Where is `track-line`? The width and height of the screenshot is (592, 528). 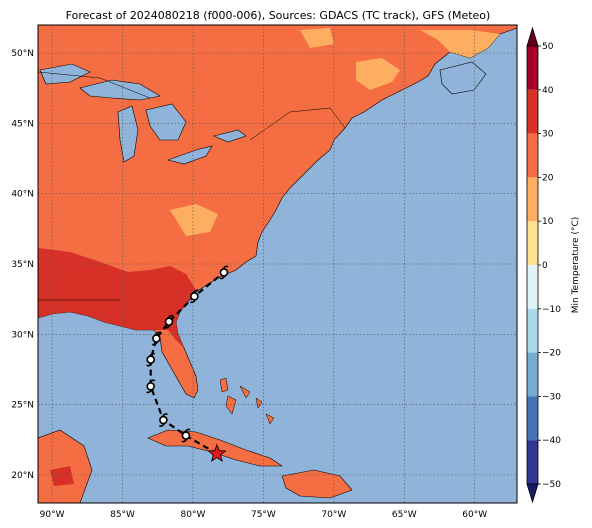
track-line is located at coordinates (187, 363).